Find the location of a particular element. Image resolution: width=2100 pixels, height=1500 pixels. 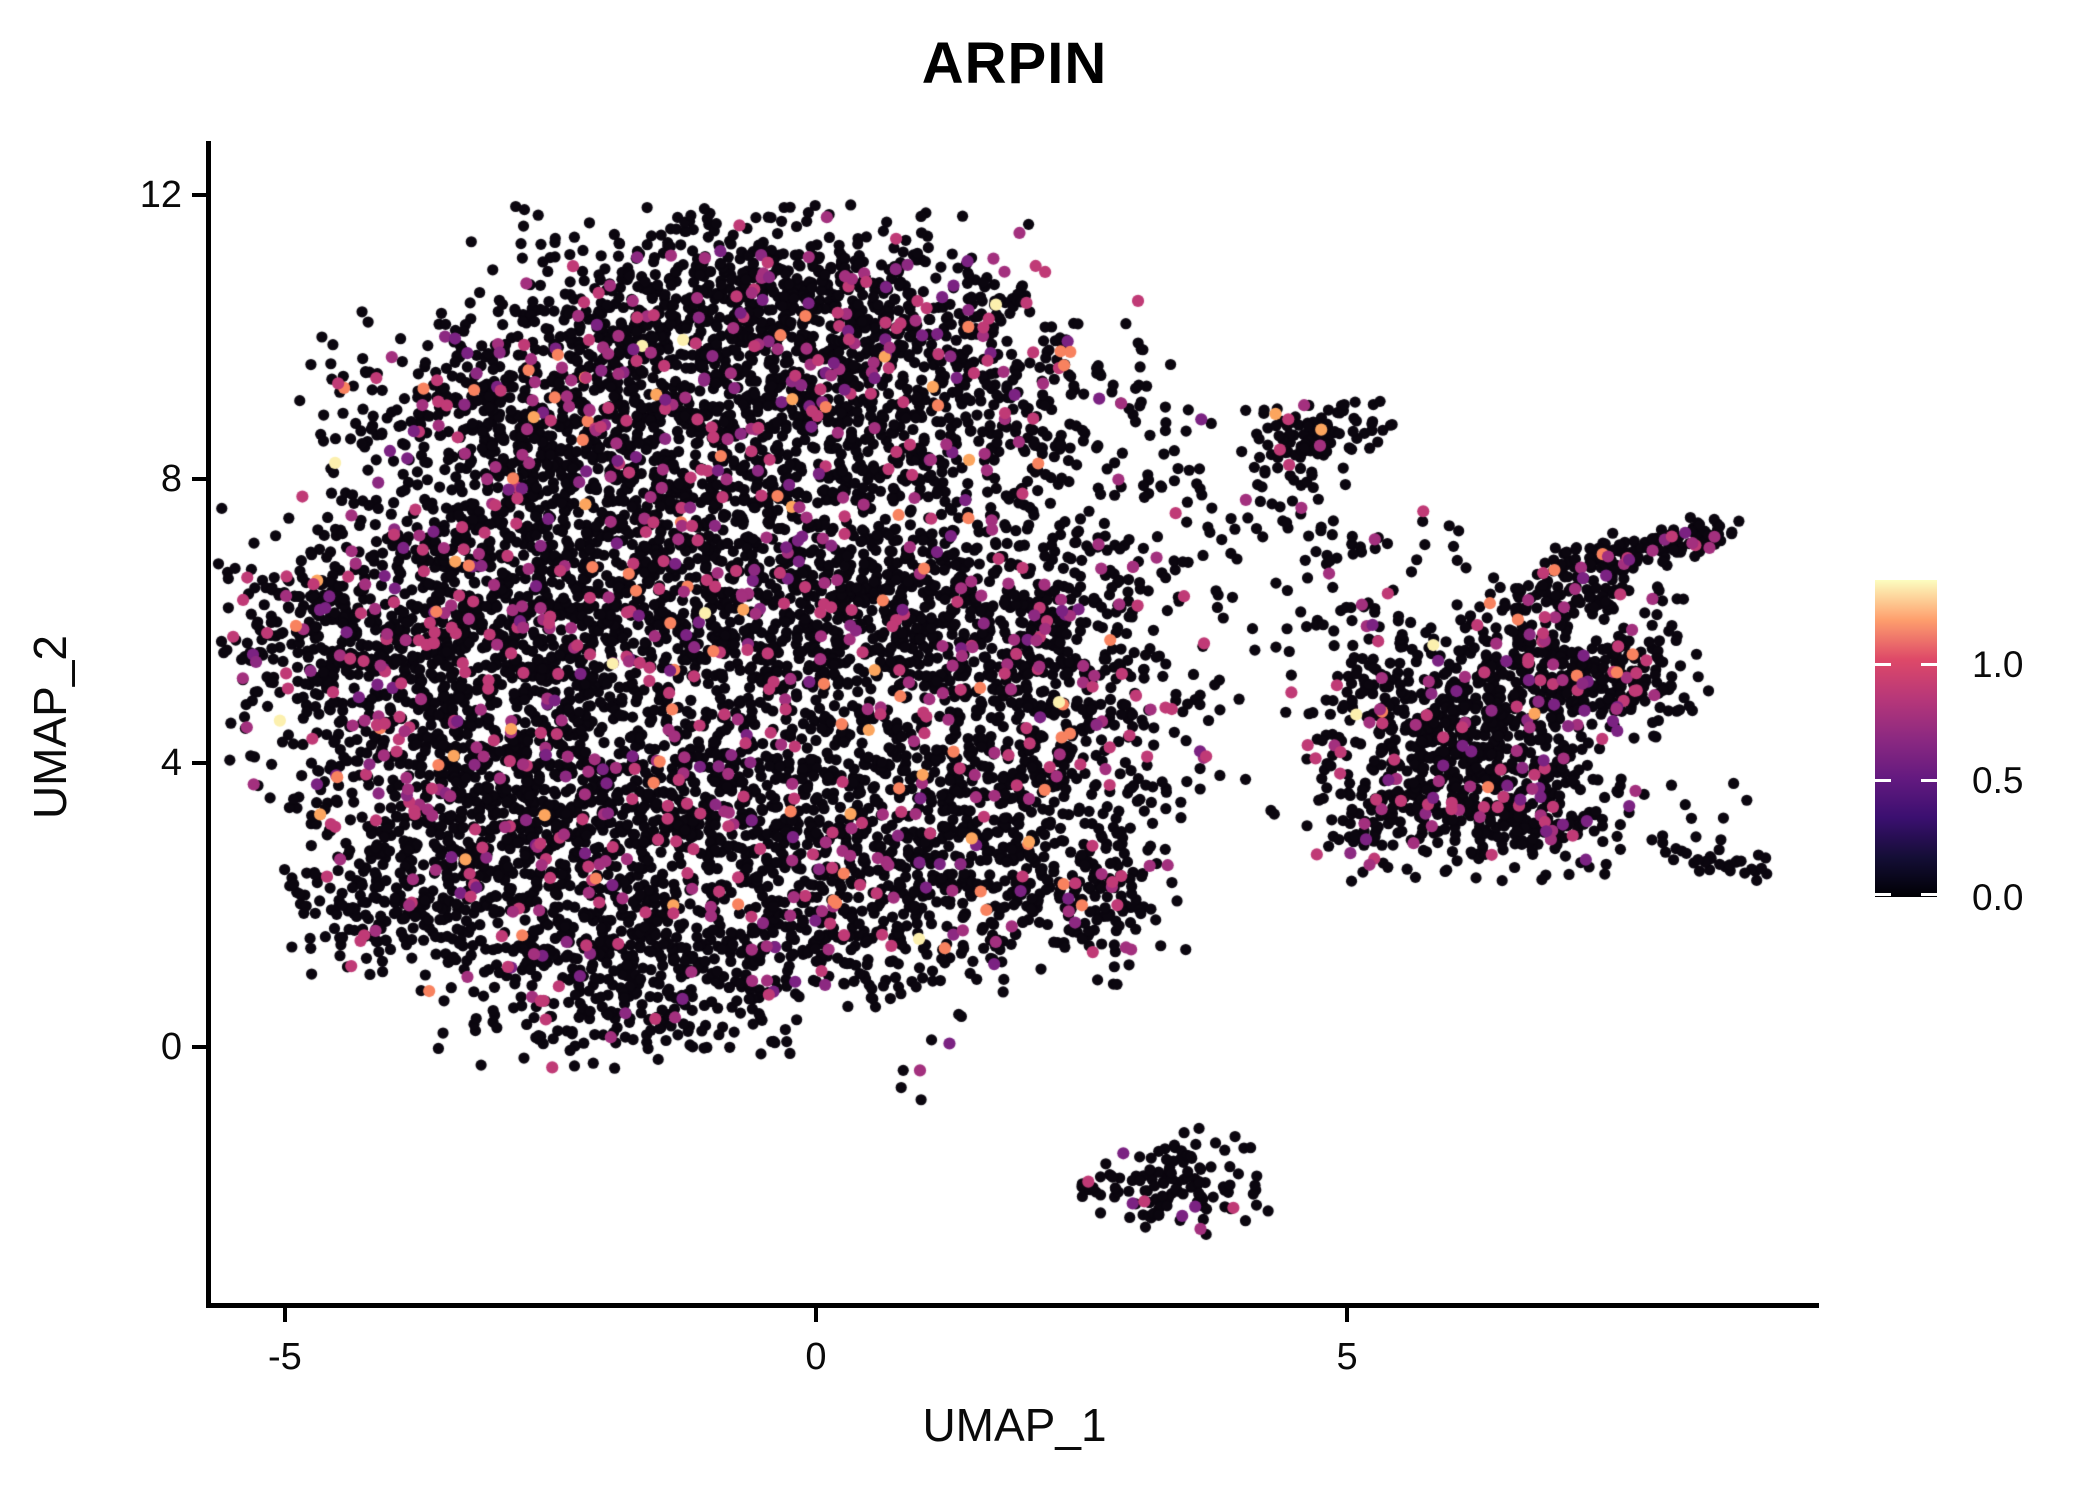

y-tick-label: 4 is located at coordinates (171, 762).